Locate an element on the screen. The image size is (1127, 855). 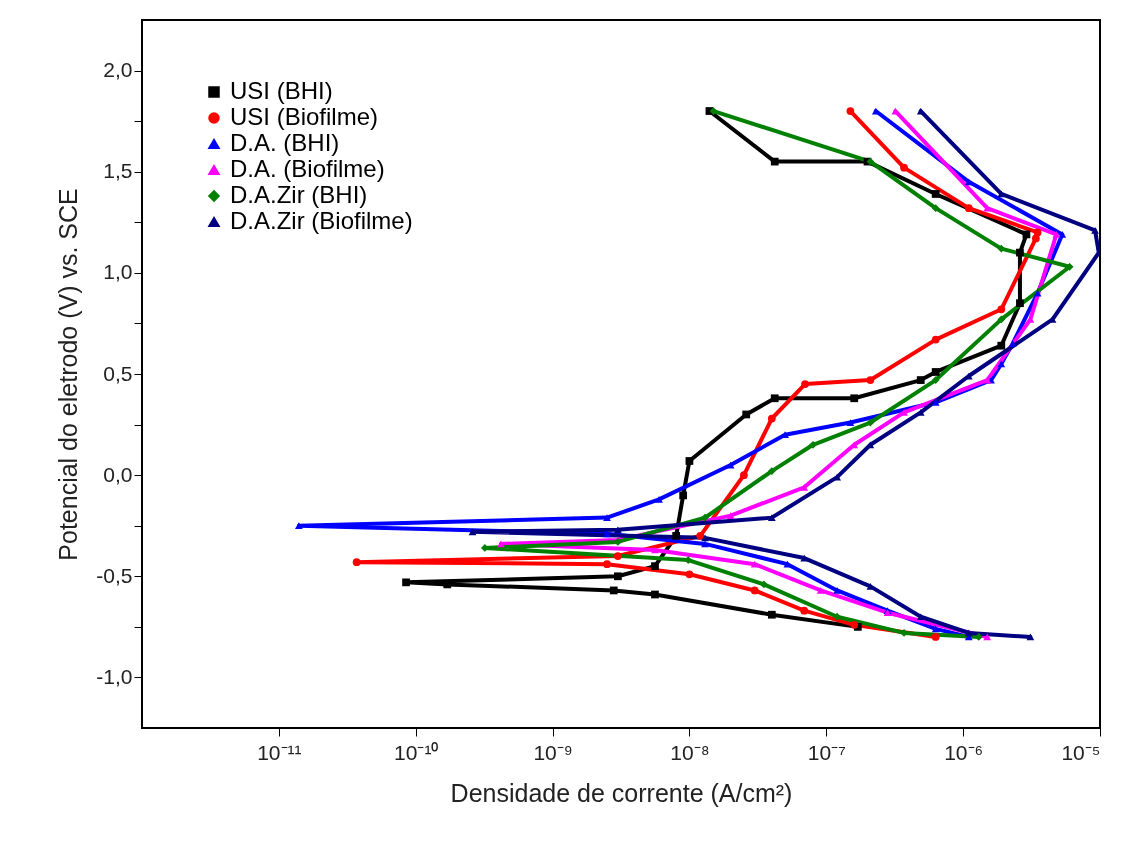
legend-label: USI (Biofilme) is located at coordinates (304, 116).